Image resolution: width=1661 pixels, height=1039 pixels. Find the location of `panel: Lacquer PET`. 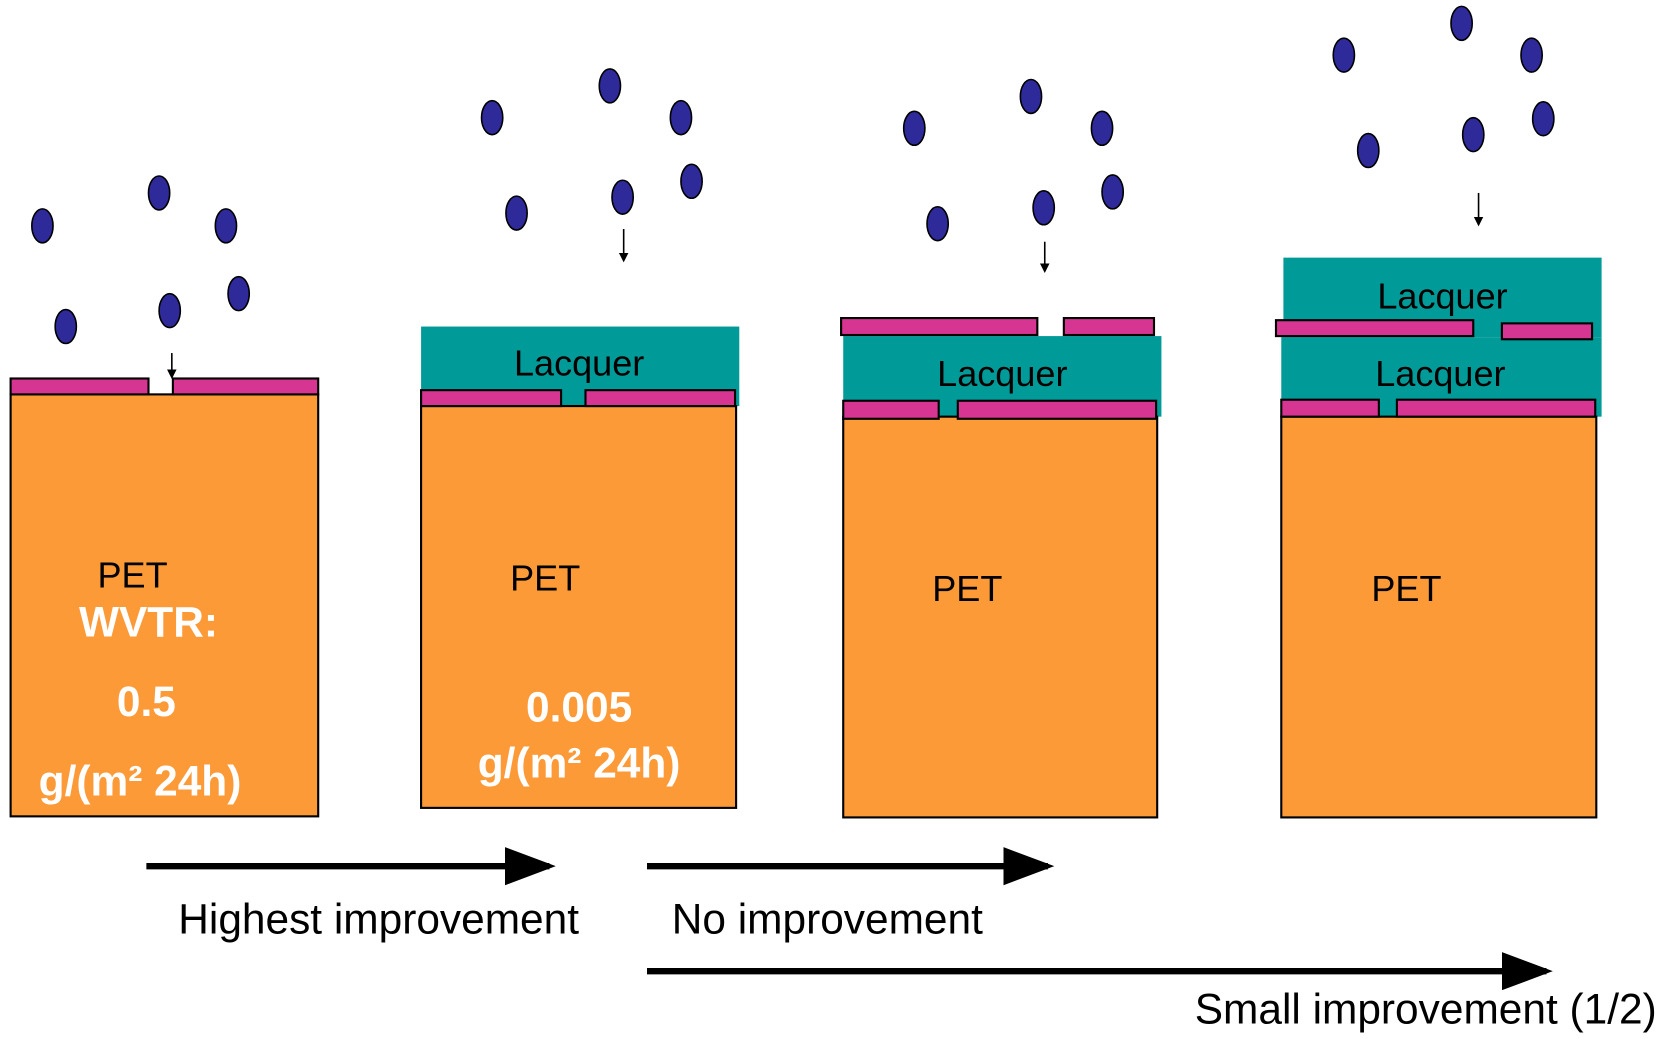

panel: Lacquer PET is located at coordinates (1001, 448).